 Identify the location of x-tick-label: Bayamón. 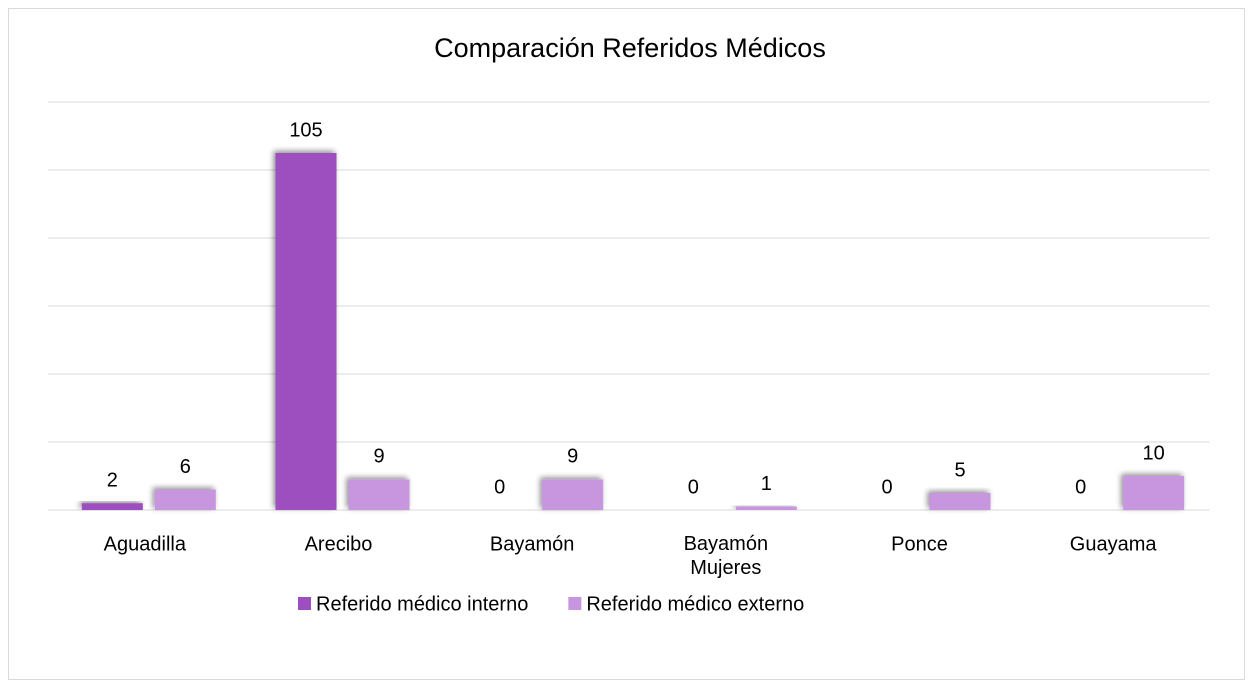
(532, 544).